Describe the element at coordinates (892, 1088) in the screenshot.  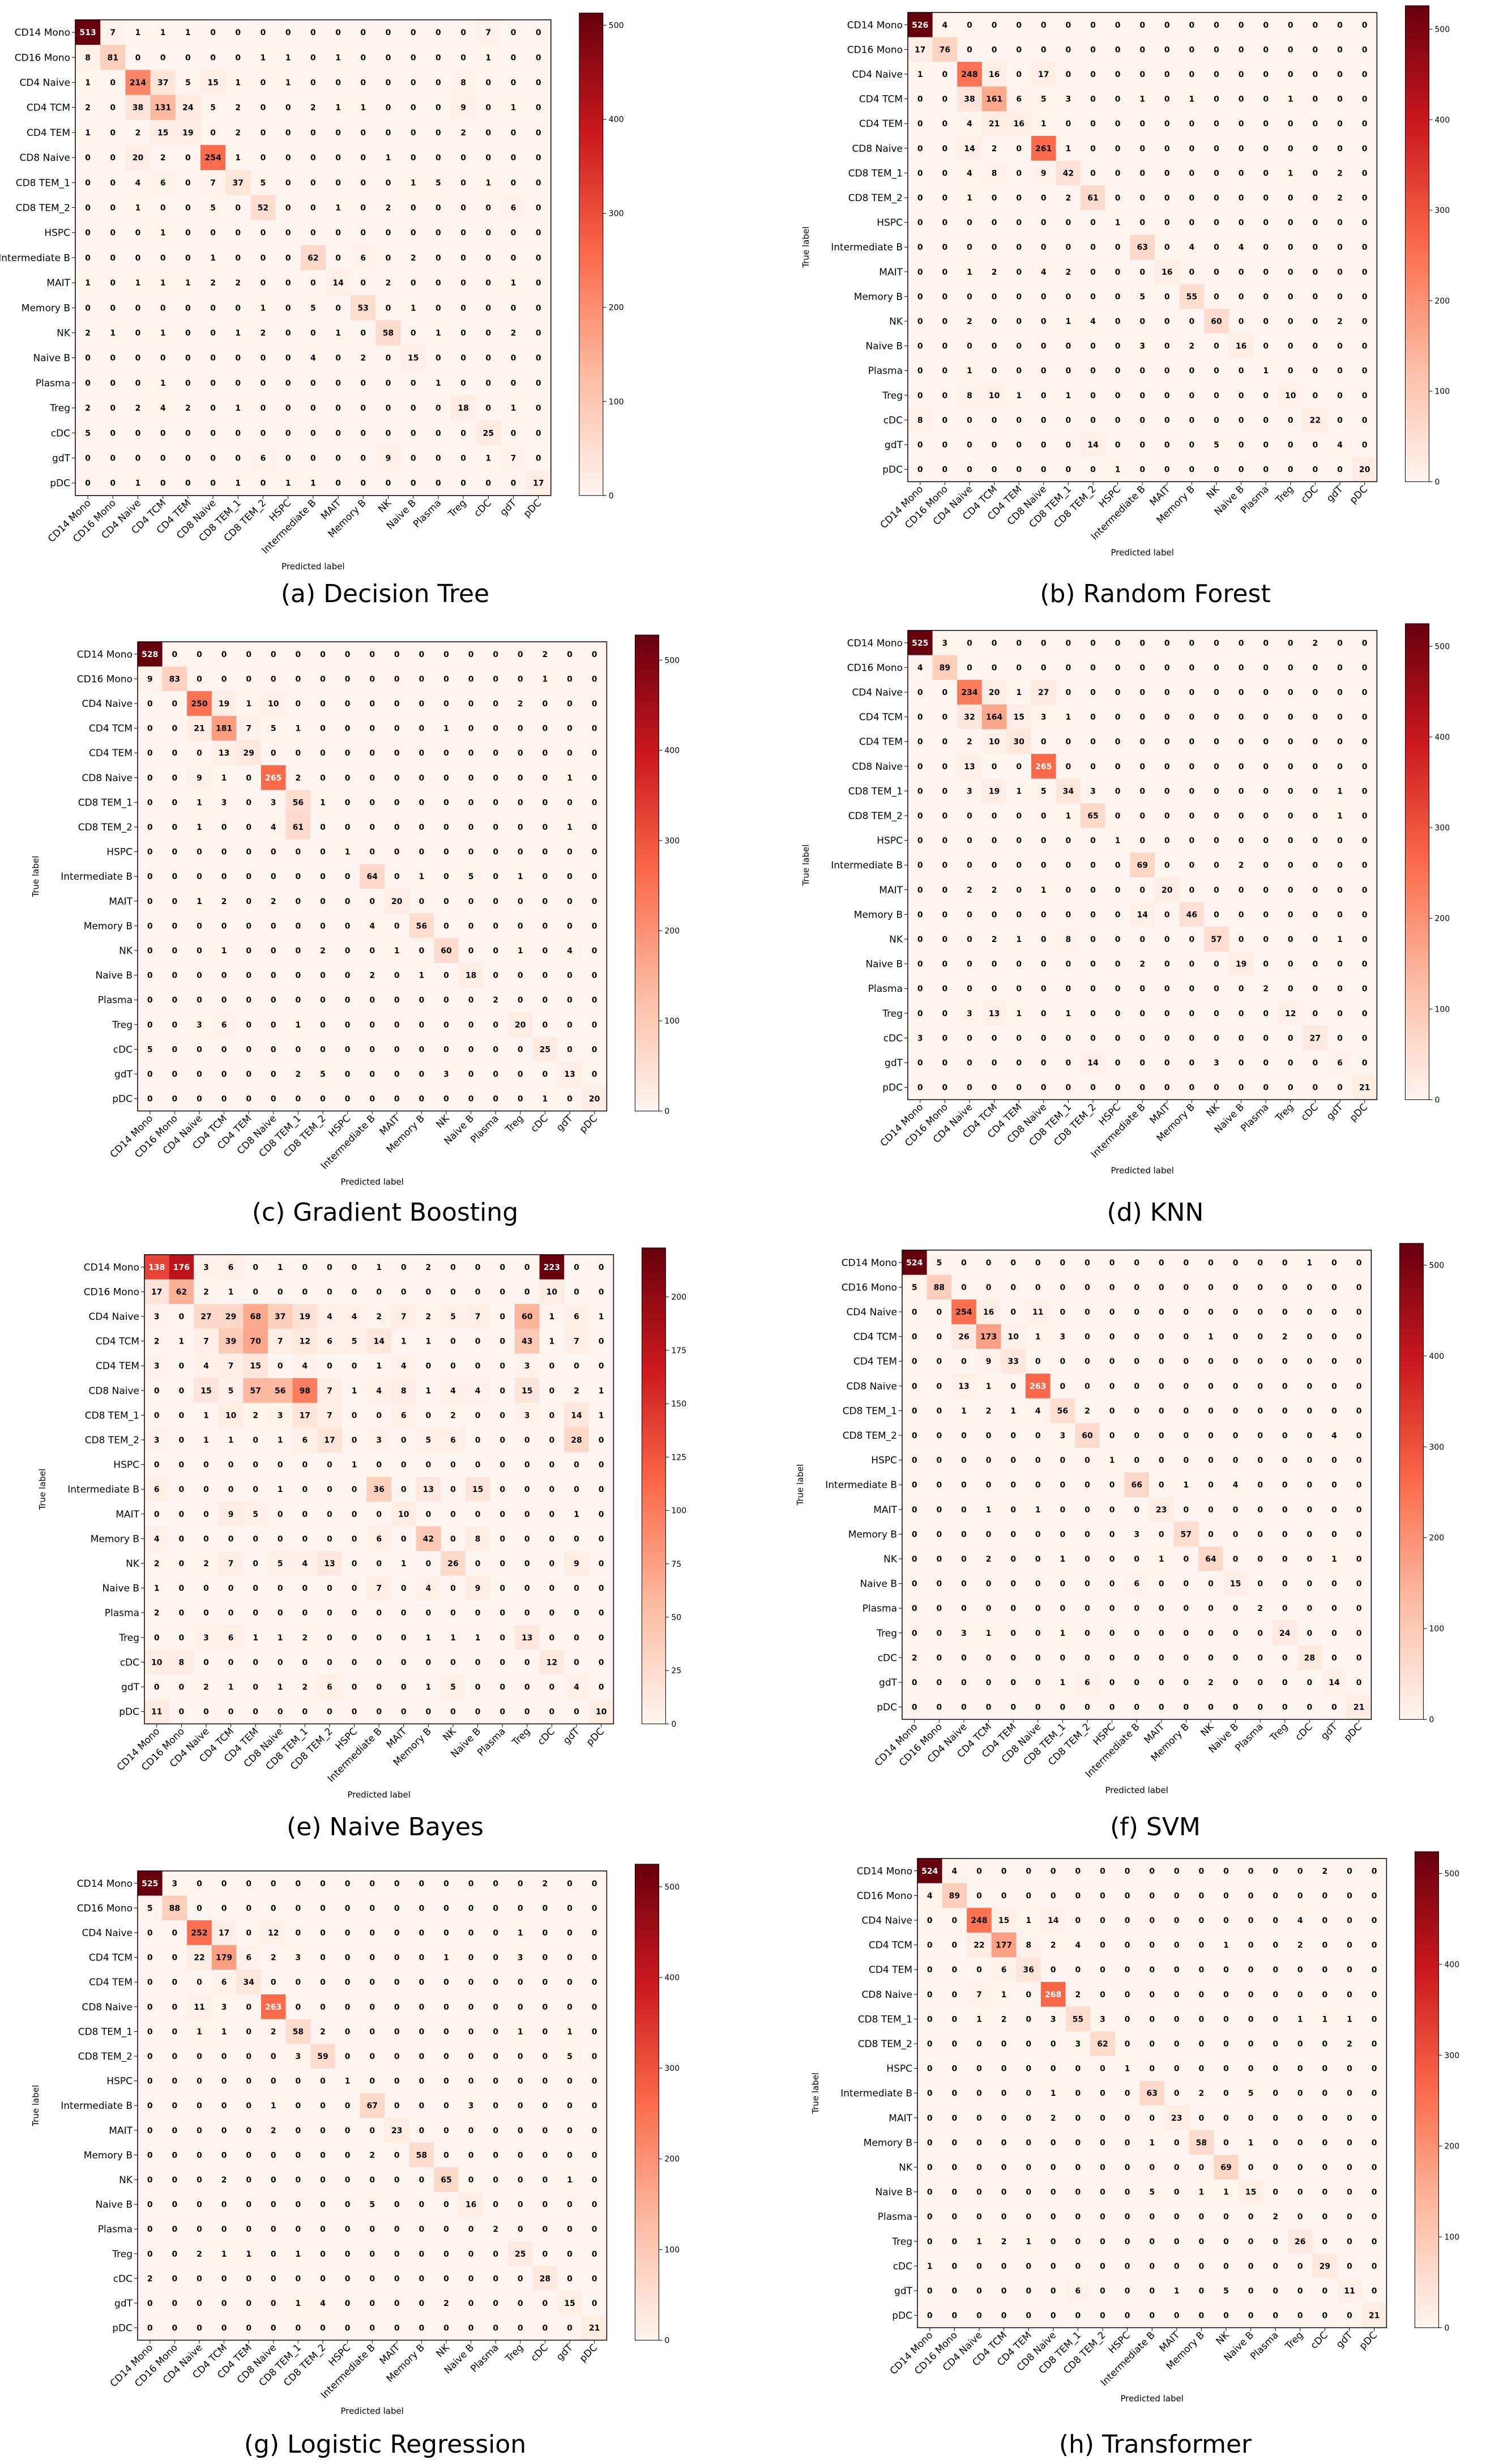
I see `y-tick-label: pDC` at that location.